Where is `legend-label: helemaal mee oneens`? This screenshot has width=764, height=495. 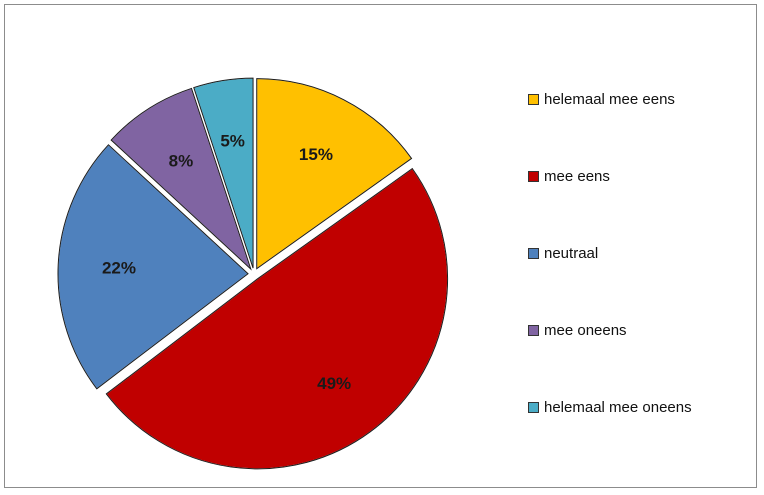 legend-label: helemaal mee oneens is located at coordinates (618, 407).